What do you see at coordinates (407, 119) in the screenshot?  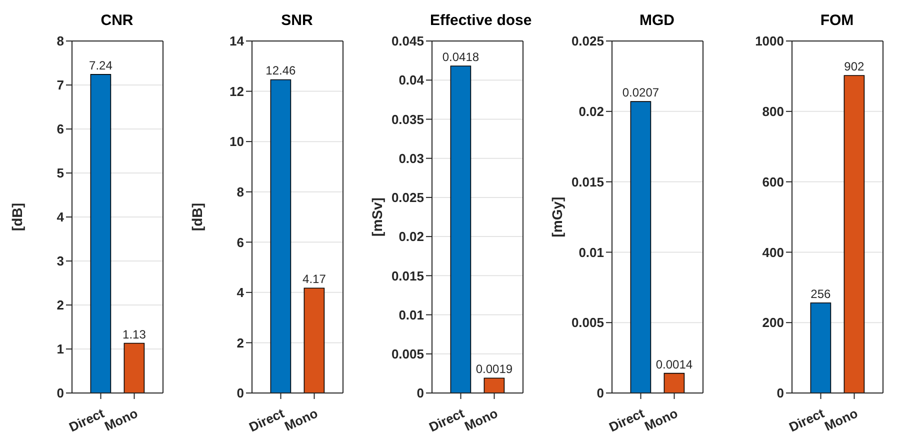 I see `y-tick-label: 0.035` at bounding box center [407, 119].